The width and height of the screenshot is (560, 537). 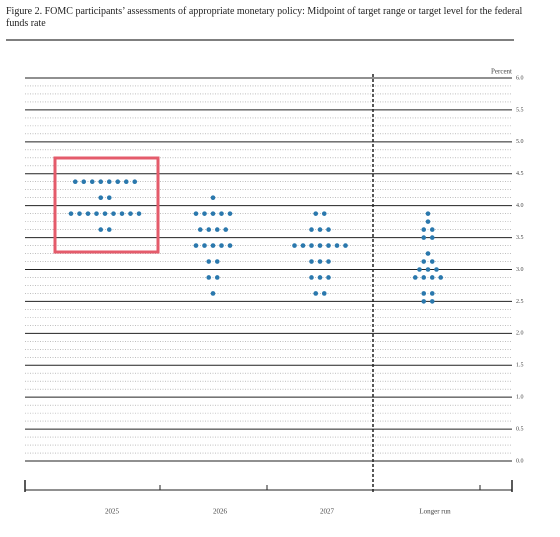 What do you see at coordinates (520, 398) in the screenshot?
I see `y-tick-label: 1.0` at bounding box center [520, 398].